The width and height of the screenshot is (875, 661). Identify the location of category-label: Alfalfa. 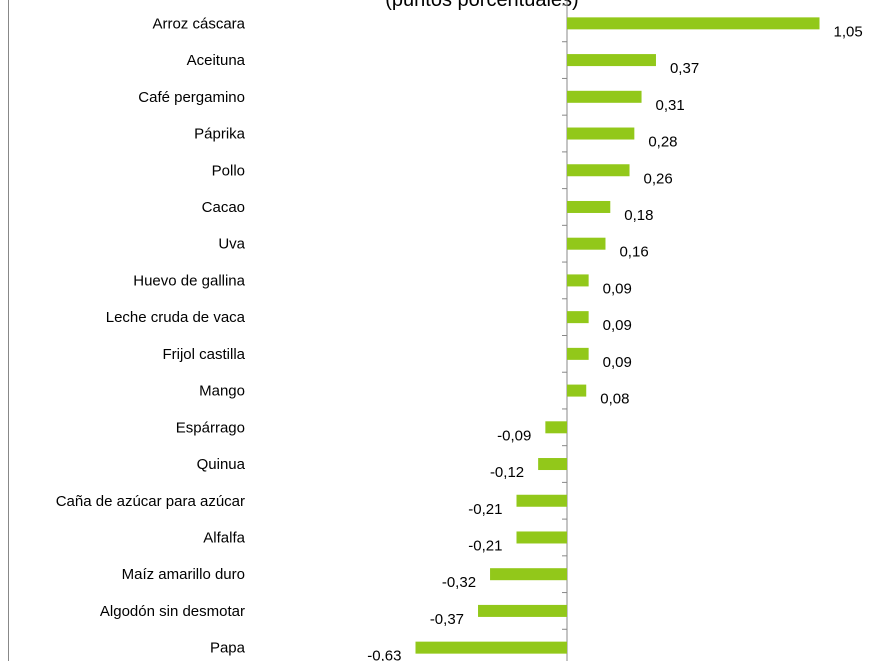
(224, 537).